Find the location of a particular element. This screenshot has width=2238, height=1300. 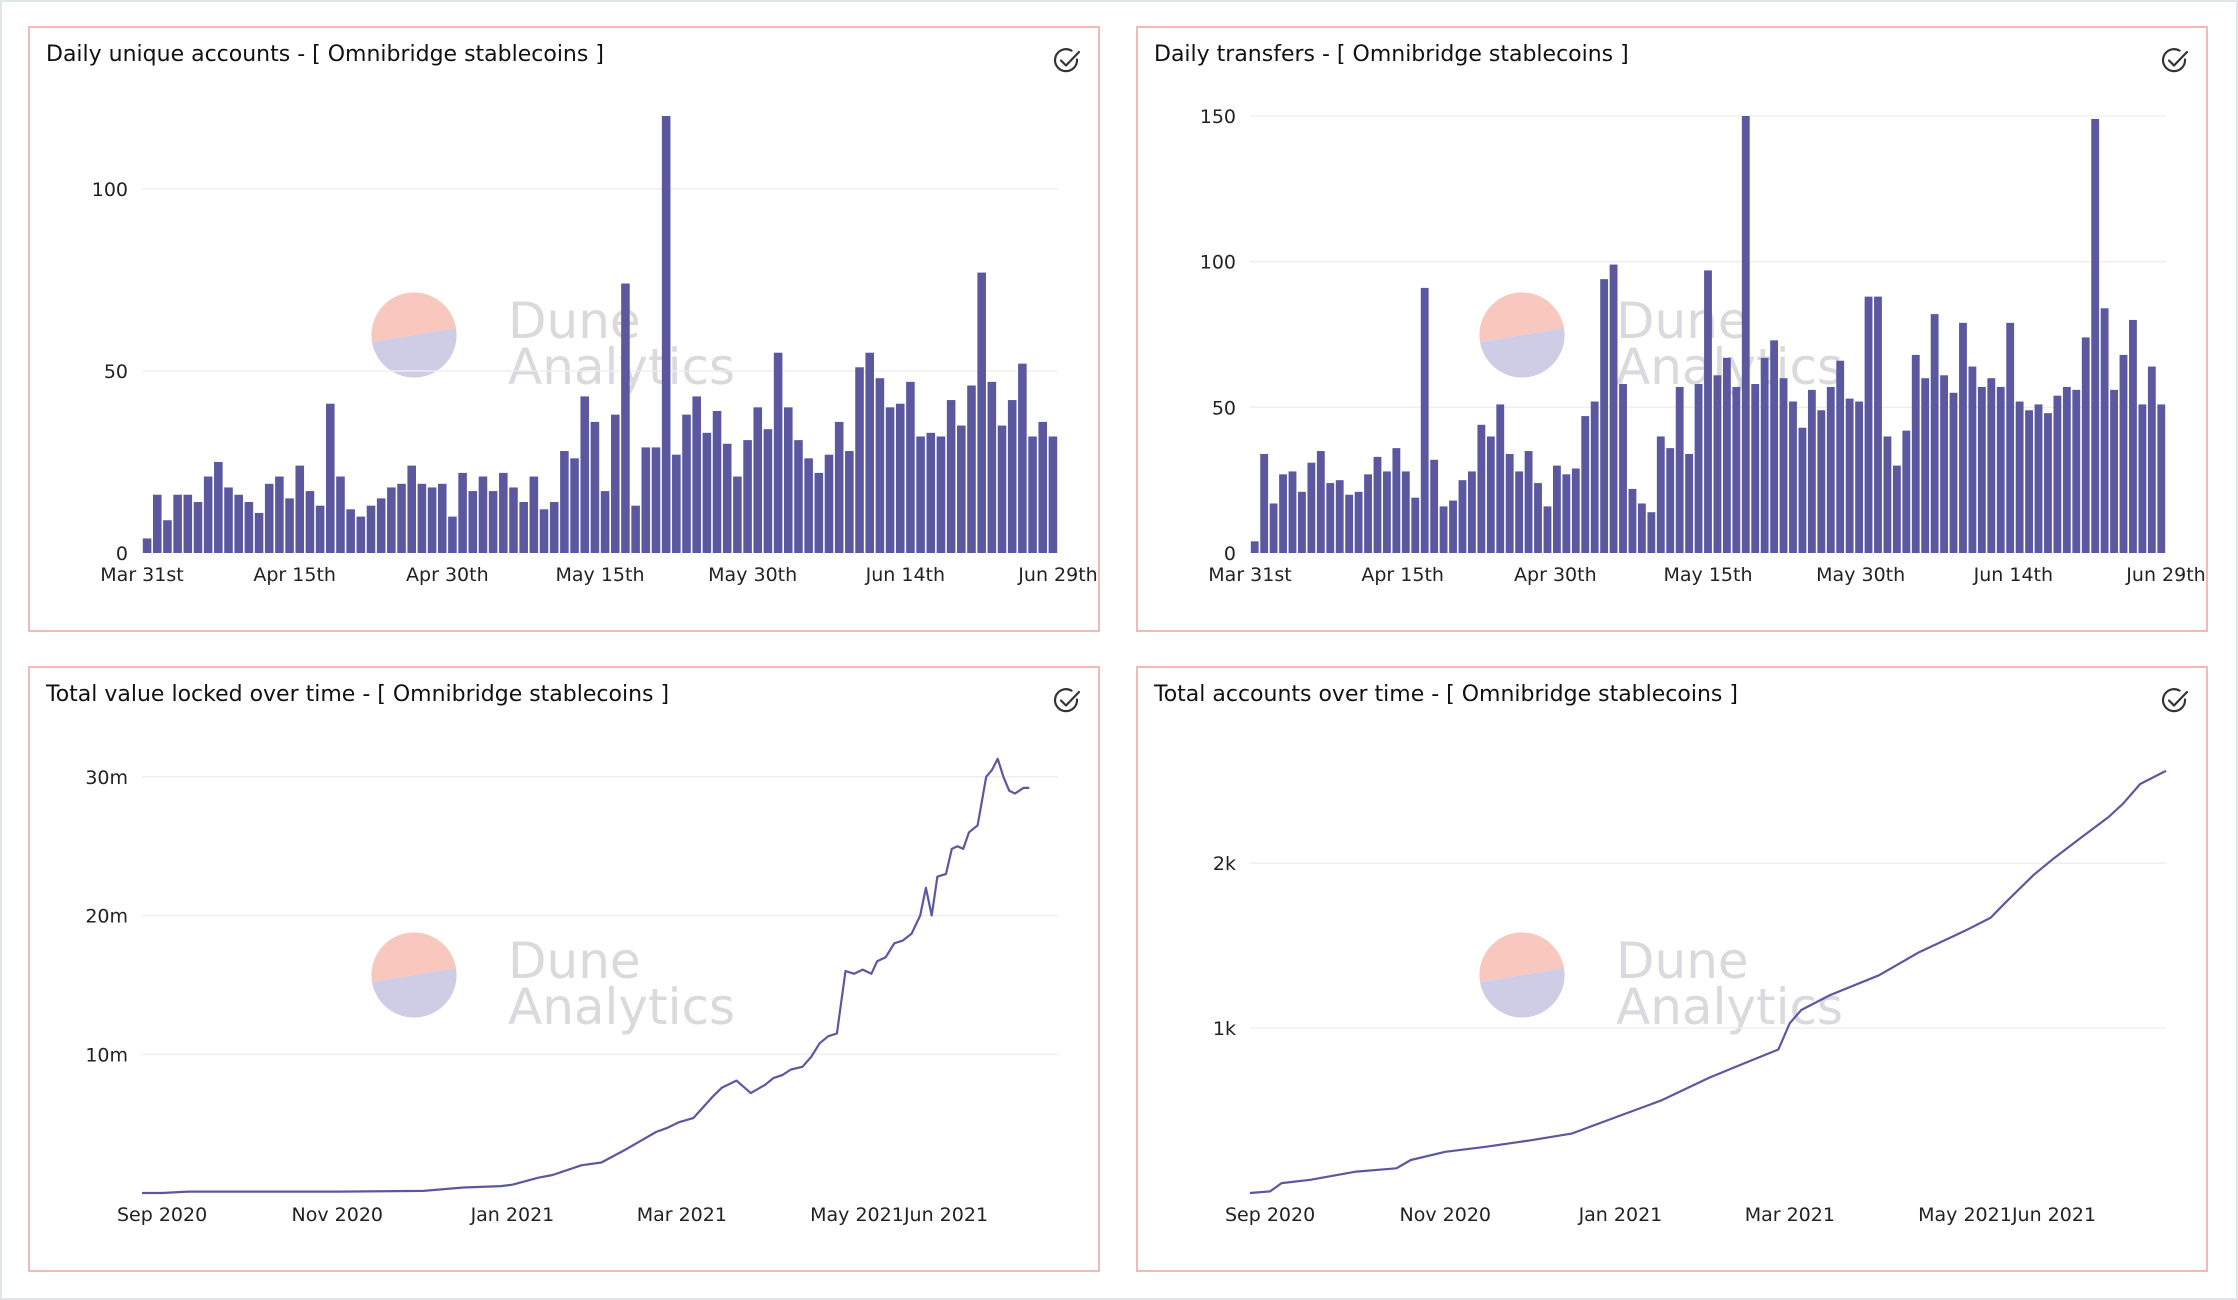

y-tick-label: 100 is located at coordinates (1218, 263).